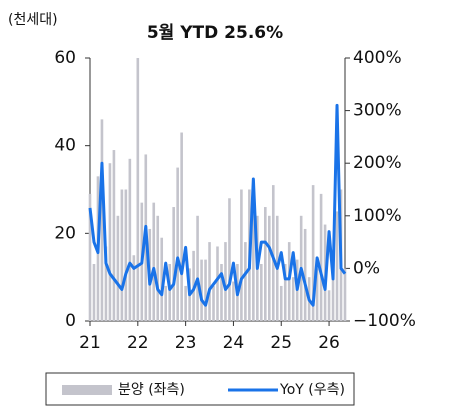  I want to click on y-tick-label: 20, so click(65, 233).